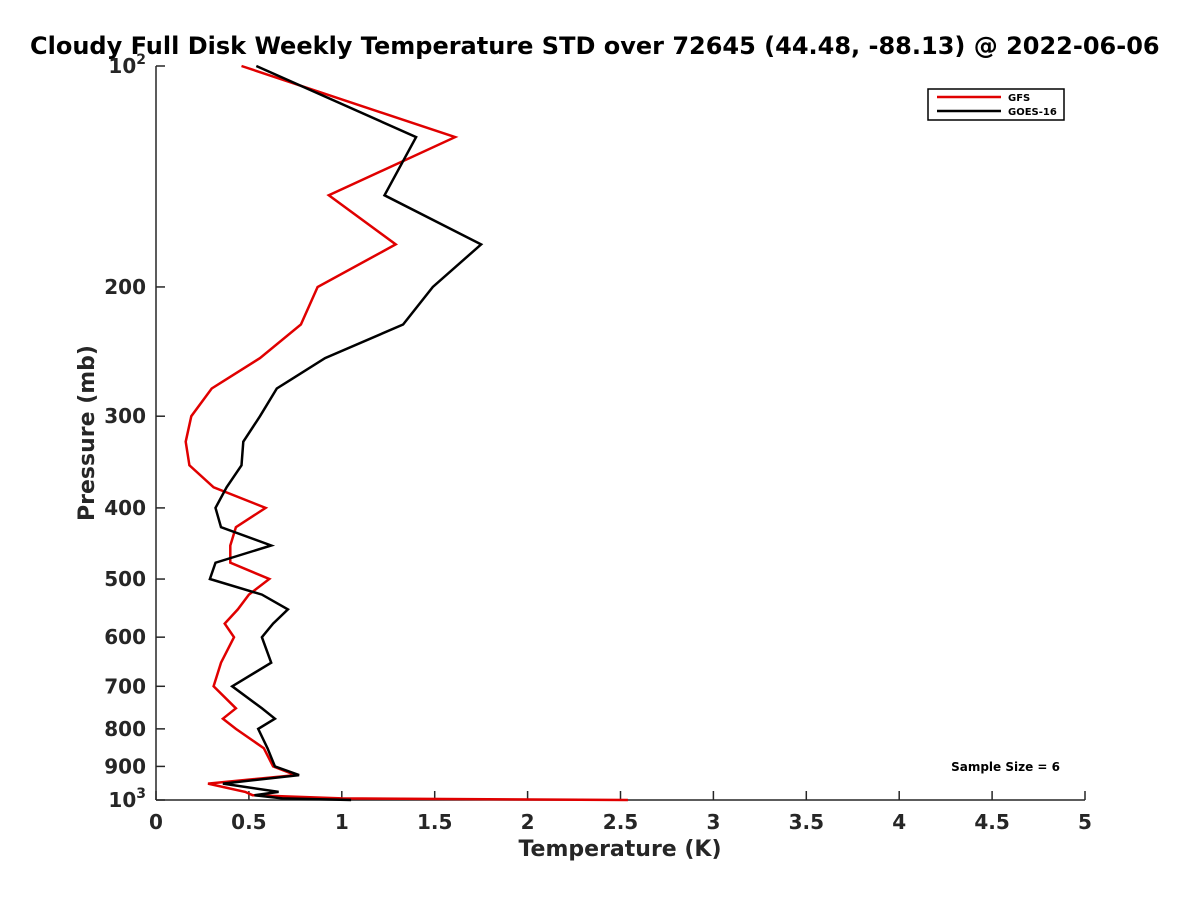 The image size is (1200, 900). What do you see at coordinates (899, 822) in the screenshot?
I see `x-tick-label: 4` at bounding box center [899, 822].